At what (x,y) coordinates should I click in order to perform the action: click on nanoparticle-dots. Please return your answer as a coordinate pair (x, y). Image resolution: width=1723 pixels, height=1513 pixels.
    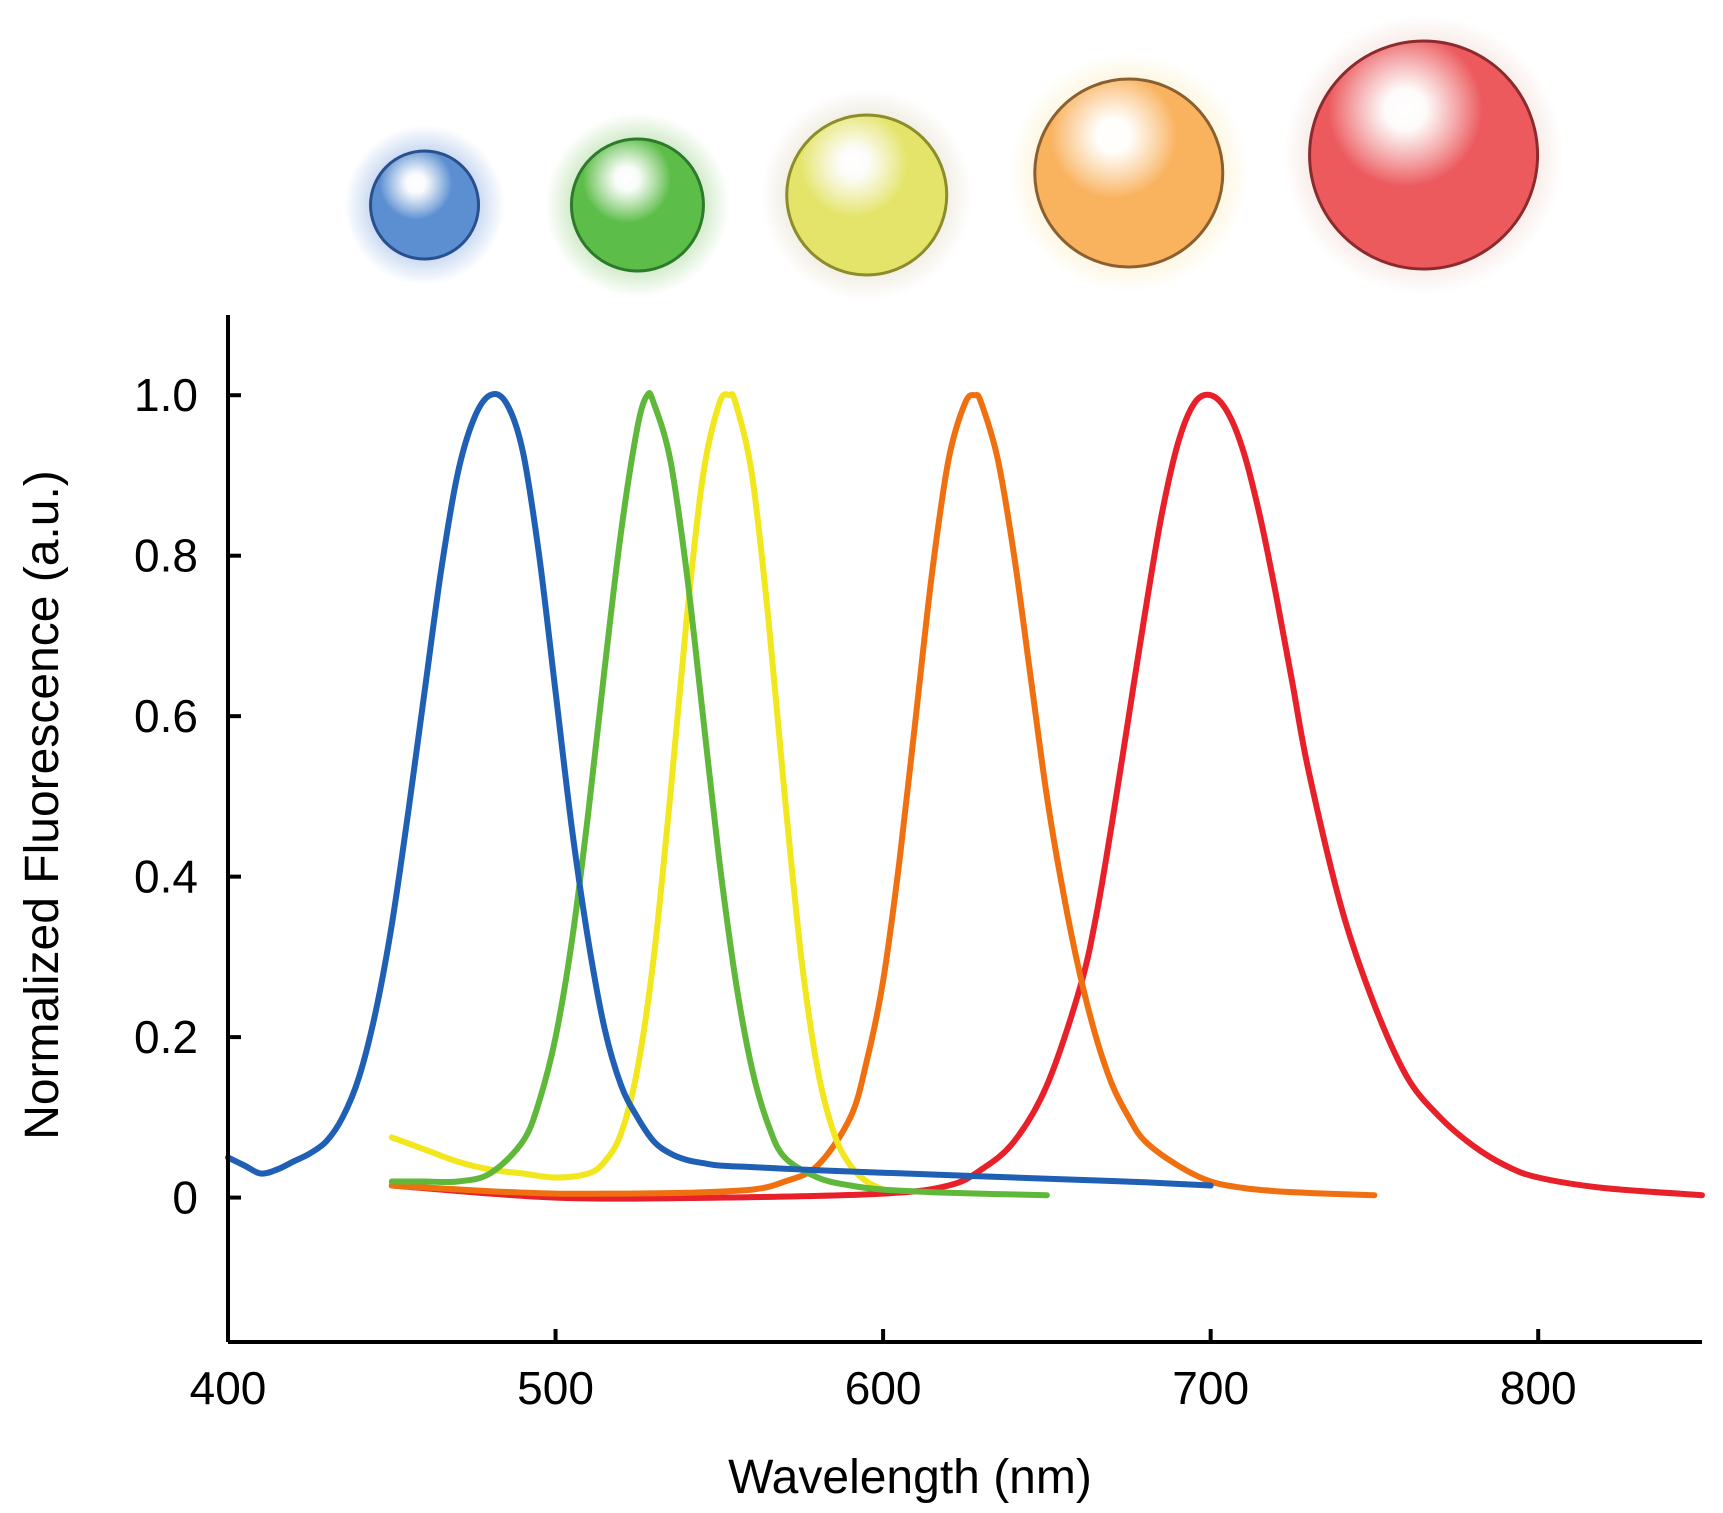
    Looking at the image, I should click on (954, 158).